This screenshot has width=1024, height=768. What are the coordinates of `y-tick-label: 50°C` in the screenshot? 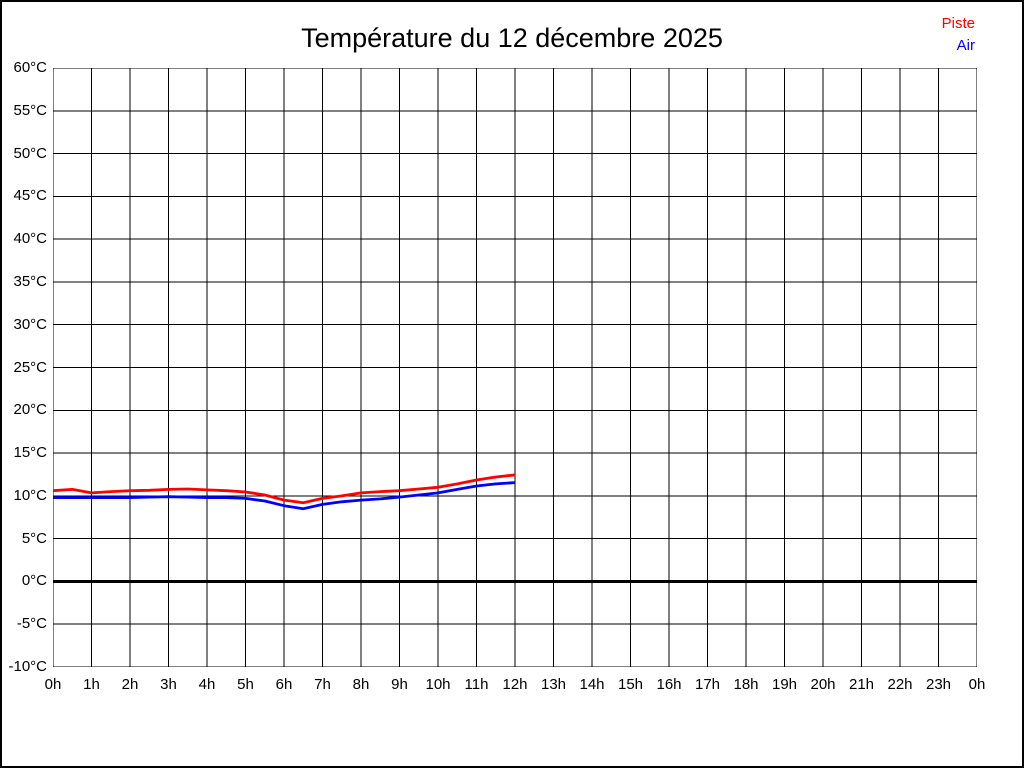 It's located at (30, 153).